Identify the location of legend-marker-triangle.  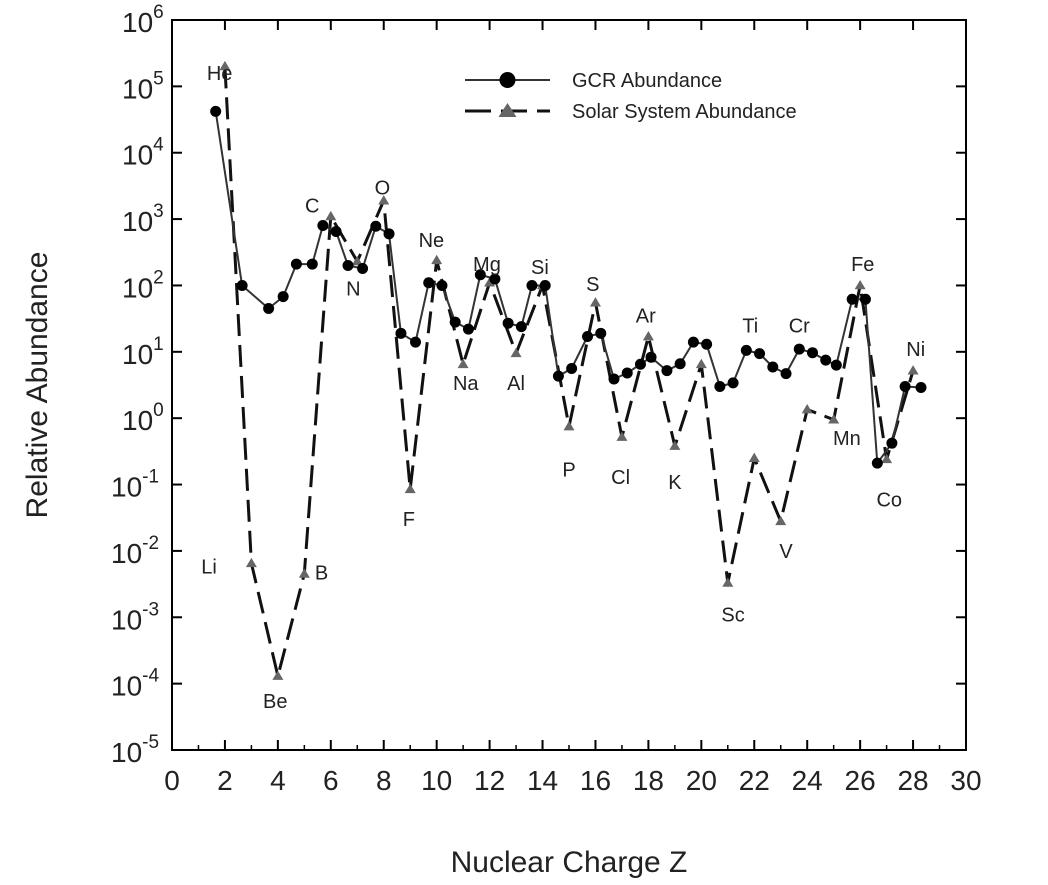
(507, 110).